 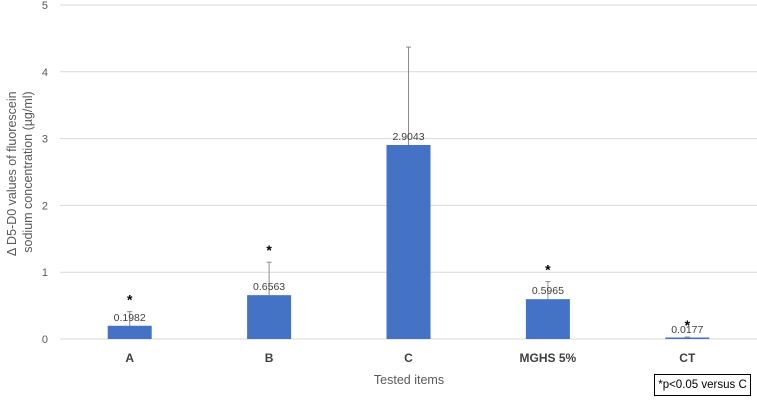 I want to click on data-label: 0.0177, so click(x=687, y=330).